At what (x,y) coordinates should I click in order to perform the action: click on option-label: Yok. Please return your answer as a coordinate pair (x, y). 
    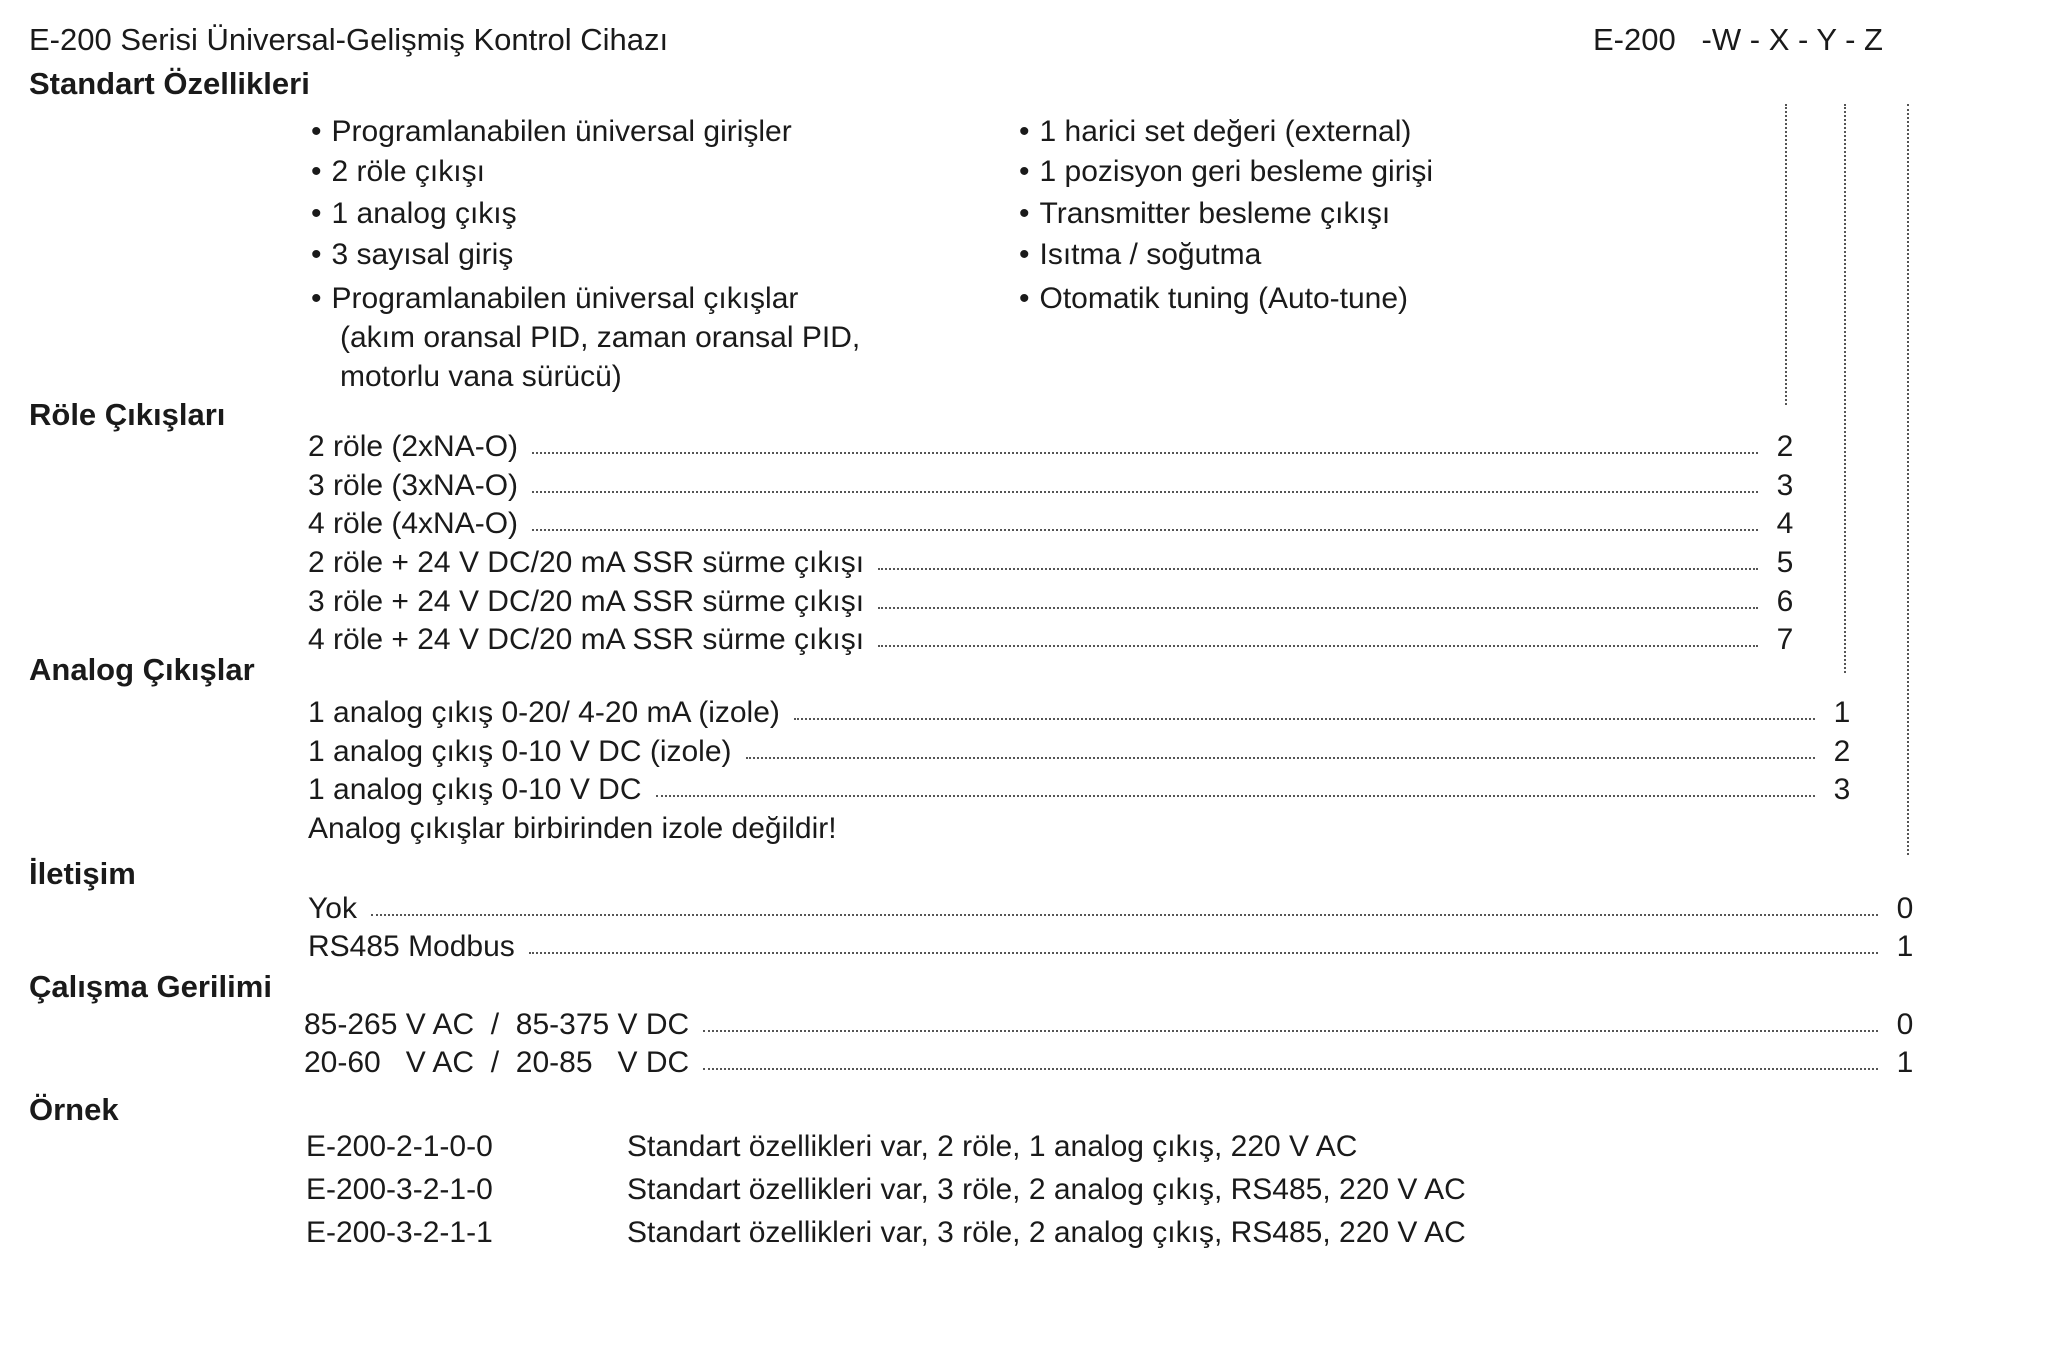
    Looking at the image, I should click on (332, 908).